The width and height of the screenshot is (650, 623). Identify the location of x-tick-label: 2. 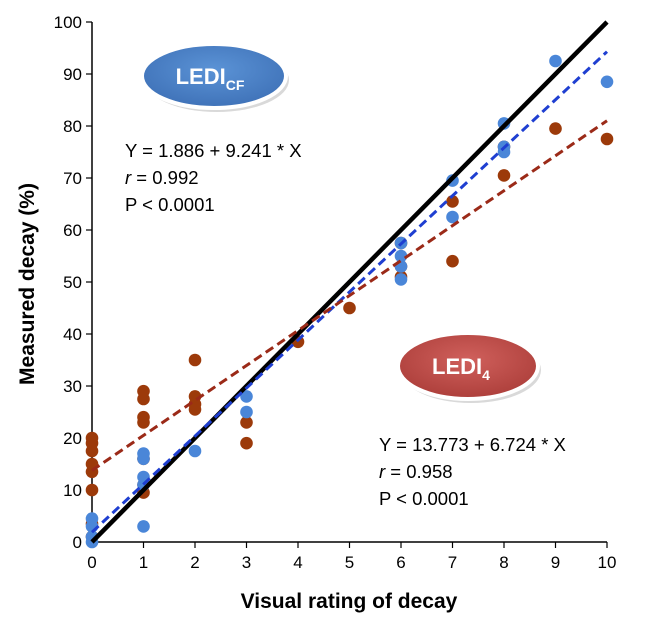
(194, 562).